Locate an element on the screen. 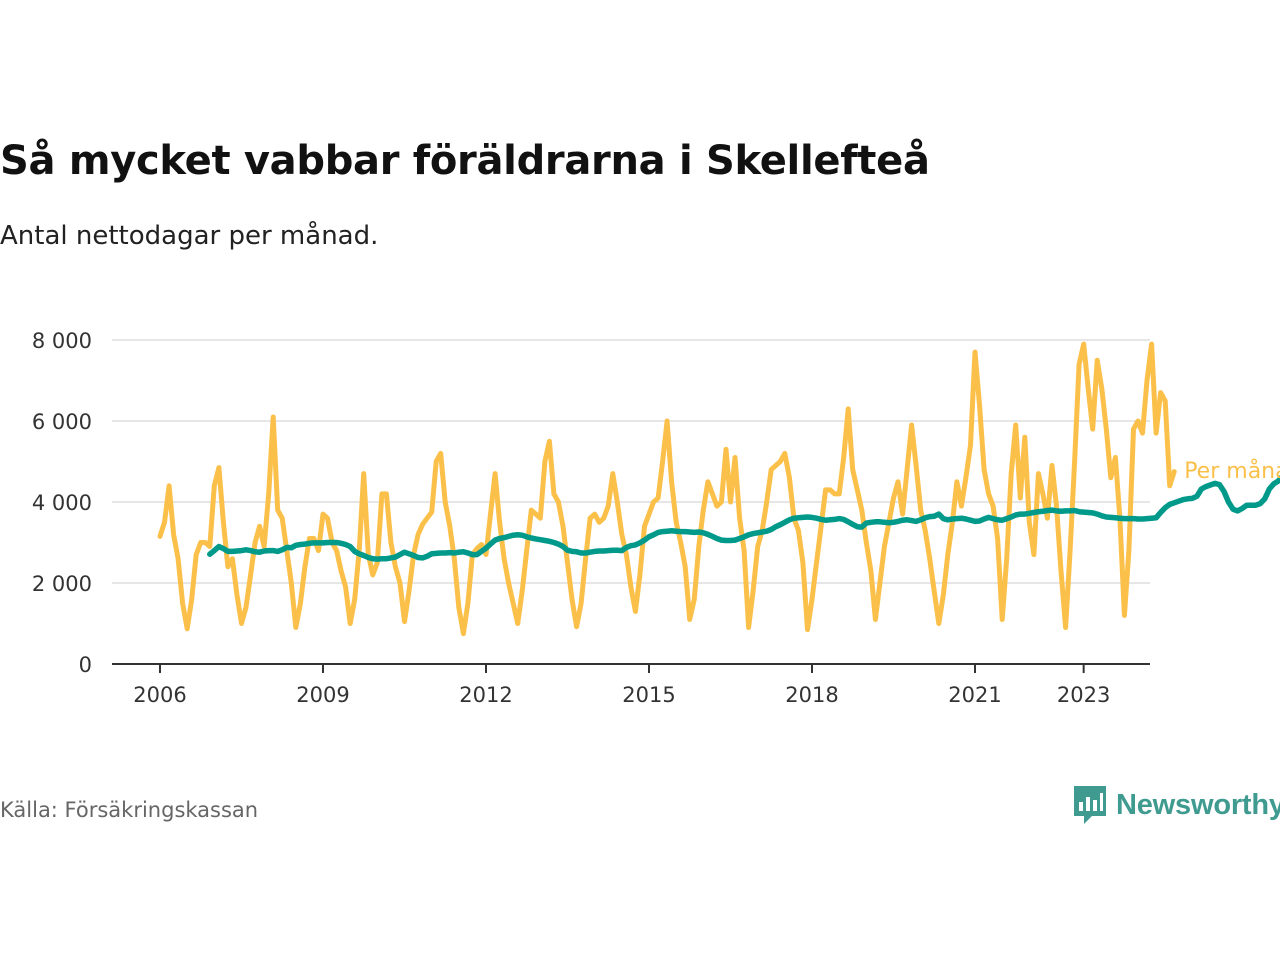 The image size is (1280, 960). chart-subtitle: Antal nettodagar per månad. is located at coordinates (189, 236).